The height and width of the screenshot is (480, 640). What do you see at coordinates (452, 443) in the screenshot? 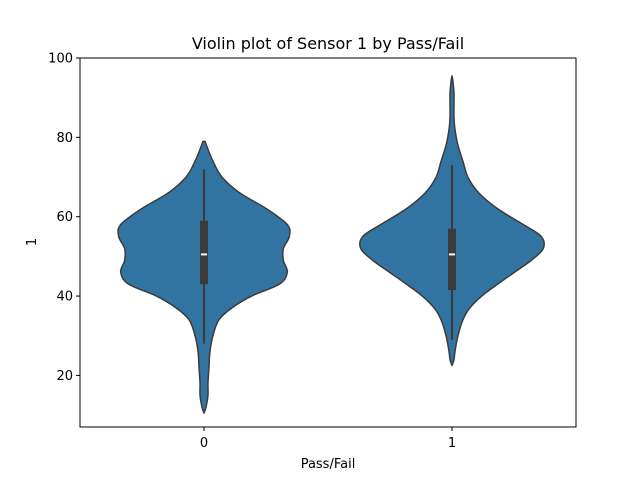
I see `x-tick-label: 1` at bounding box center [452, 443].